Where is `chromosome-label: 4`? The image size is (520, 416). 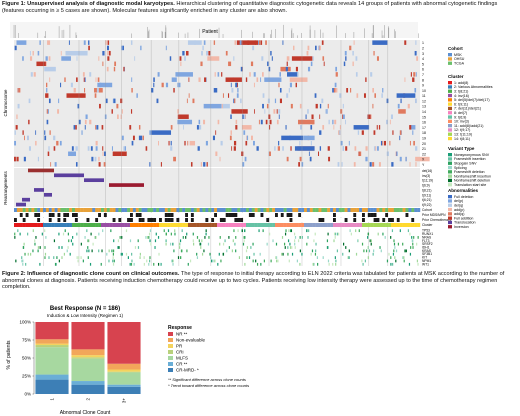
chromosome-label: 4 is located at coordinates (423, 59).